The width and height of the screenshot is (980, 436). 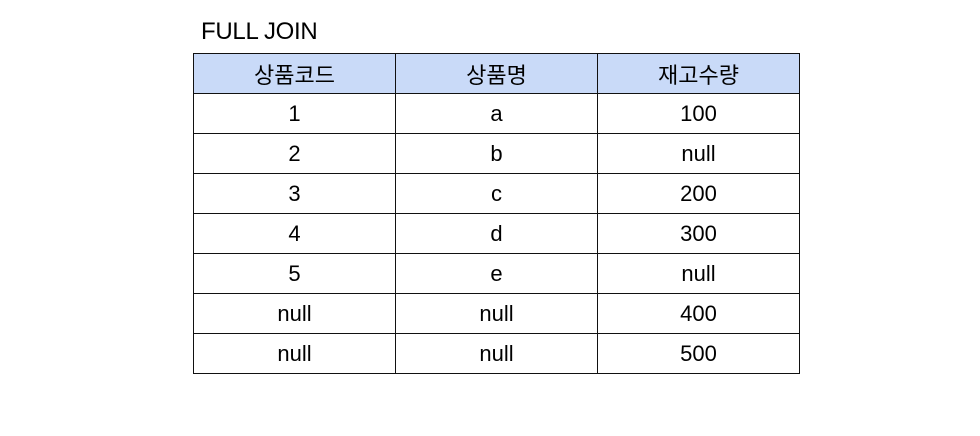 What do you see at coordinates (698, 233) in the screenshot?
I see `cell-stock-quantity: 300` at bounding box center [698, 233].